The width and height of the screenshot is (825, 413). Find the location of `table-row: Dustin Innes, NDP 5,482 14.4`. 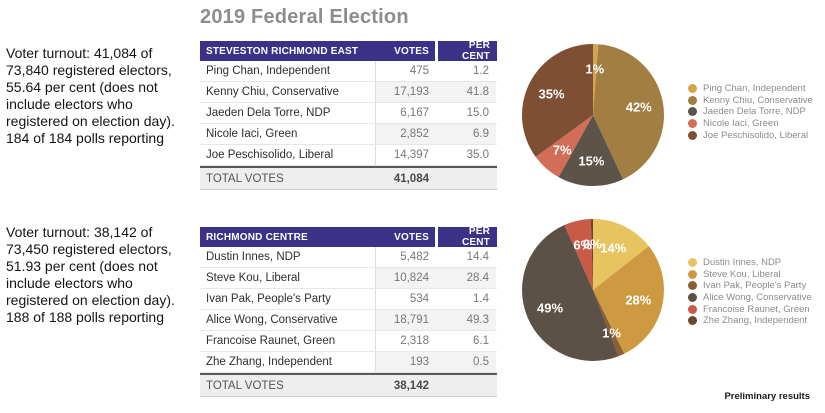

table-row: Dustin Innes, NDP 5,482 14.4 is located at coordinates (348, 257).